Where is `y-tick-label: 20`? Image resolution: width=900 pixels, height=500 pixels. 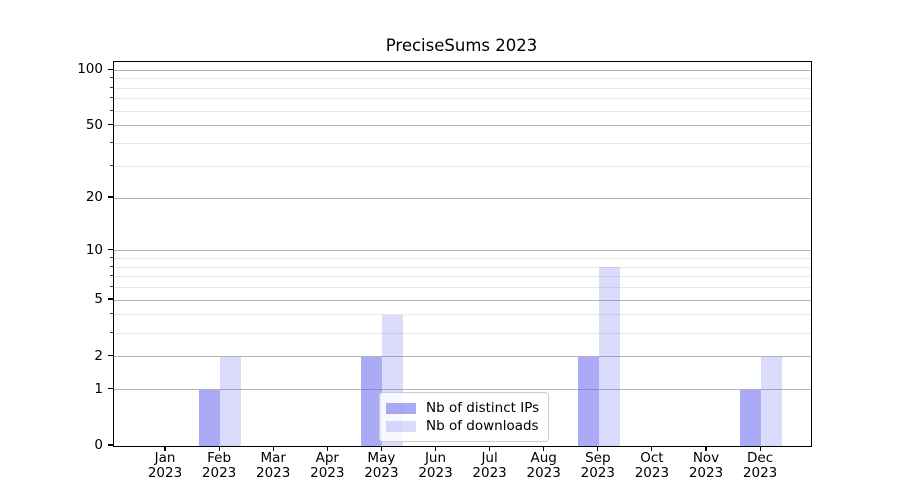 y-tick-label: 20 is located at coordinates (94, 197).